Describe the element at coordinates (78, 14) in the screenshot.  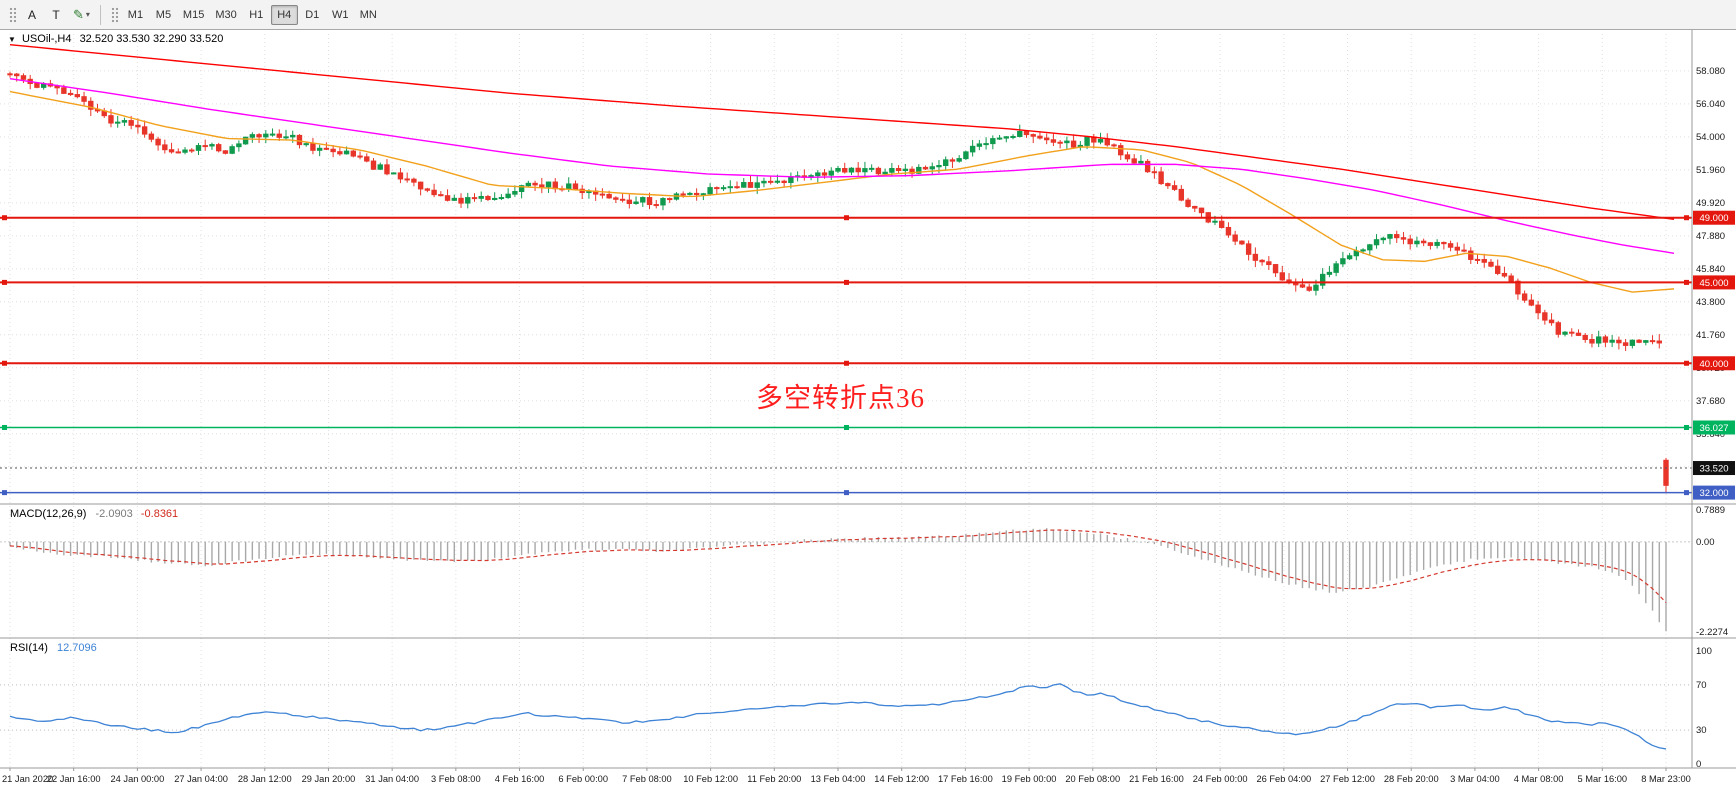
I see `pencil-icon: ✎` at that location.